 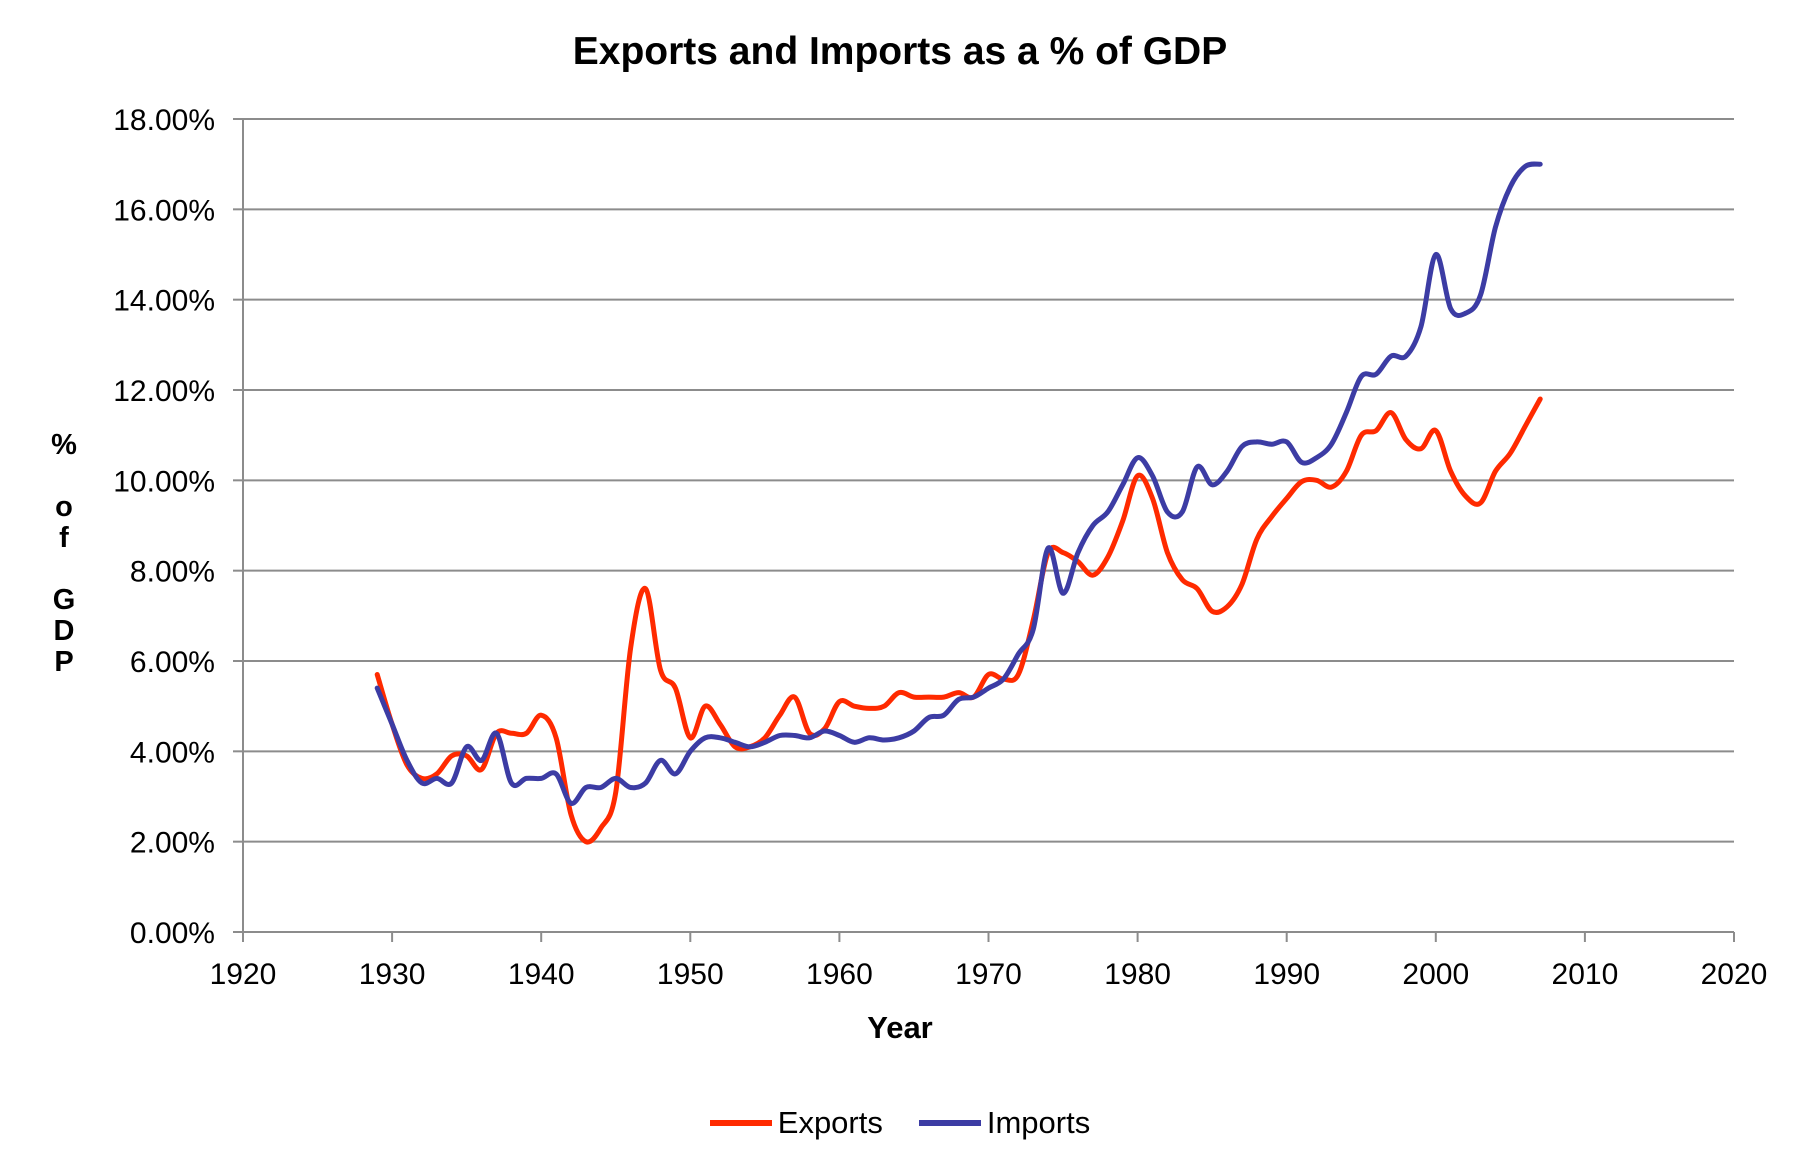 I want to click on chart-title: Exports and Imports as a % of GDP, so click(x=900, y=51).